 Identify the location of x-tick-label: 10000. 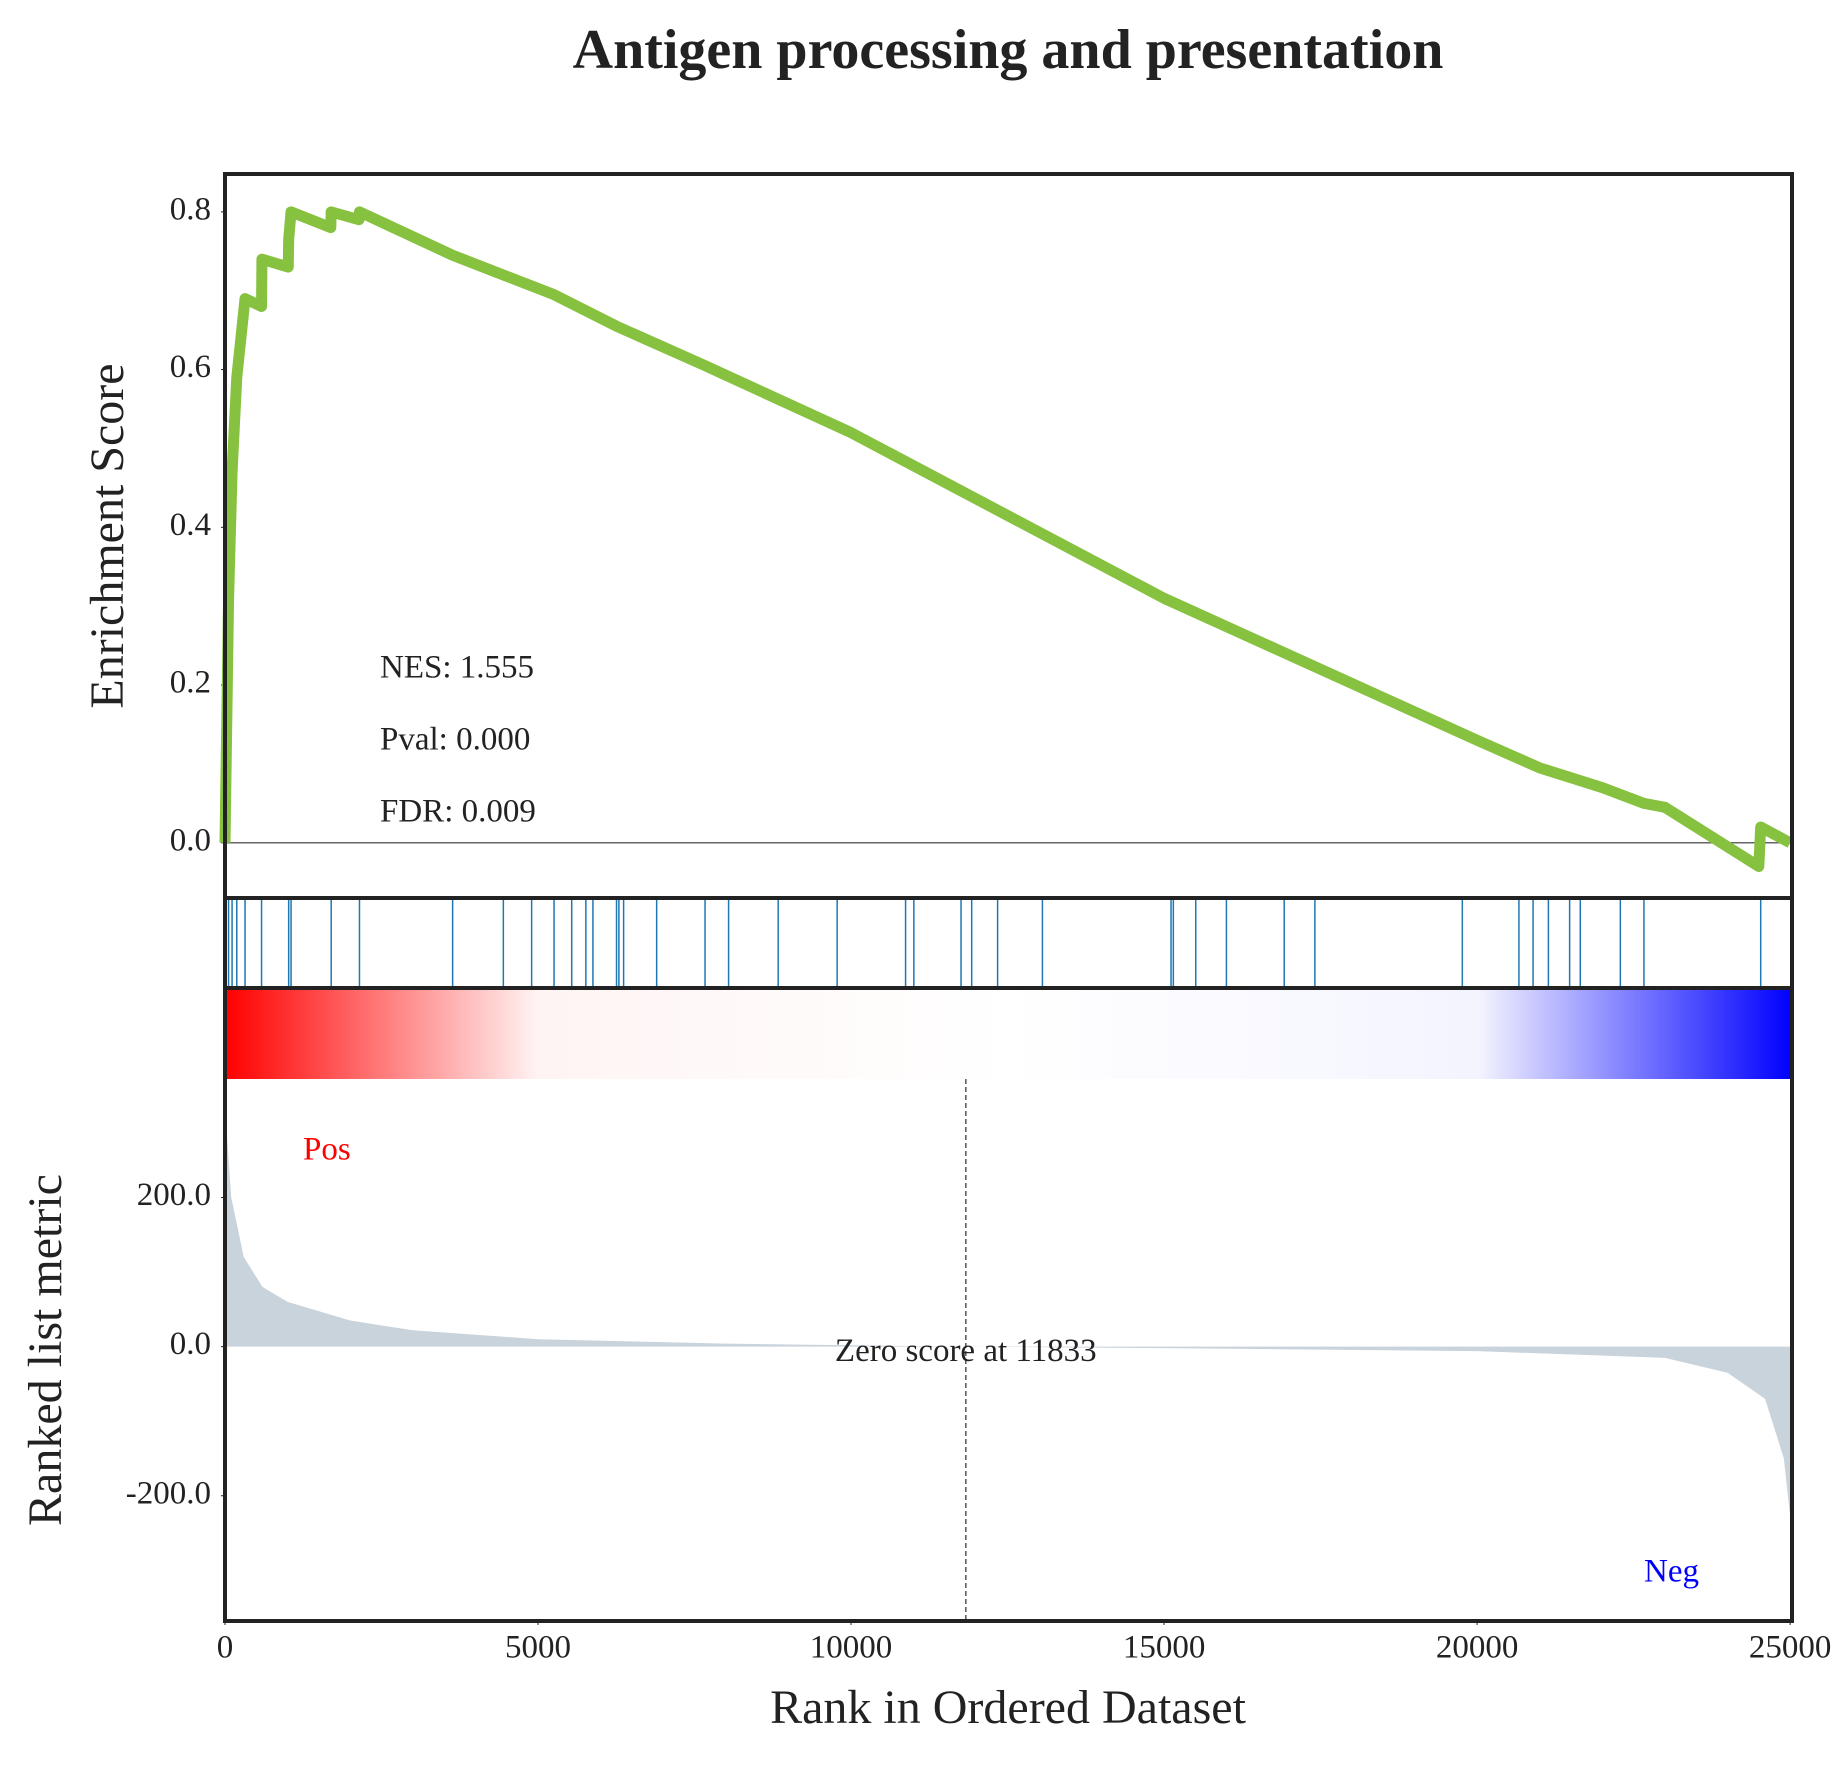
(851, 1648).